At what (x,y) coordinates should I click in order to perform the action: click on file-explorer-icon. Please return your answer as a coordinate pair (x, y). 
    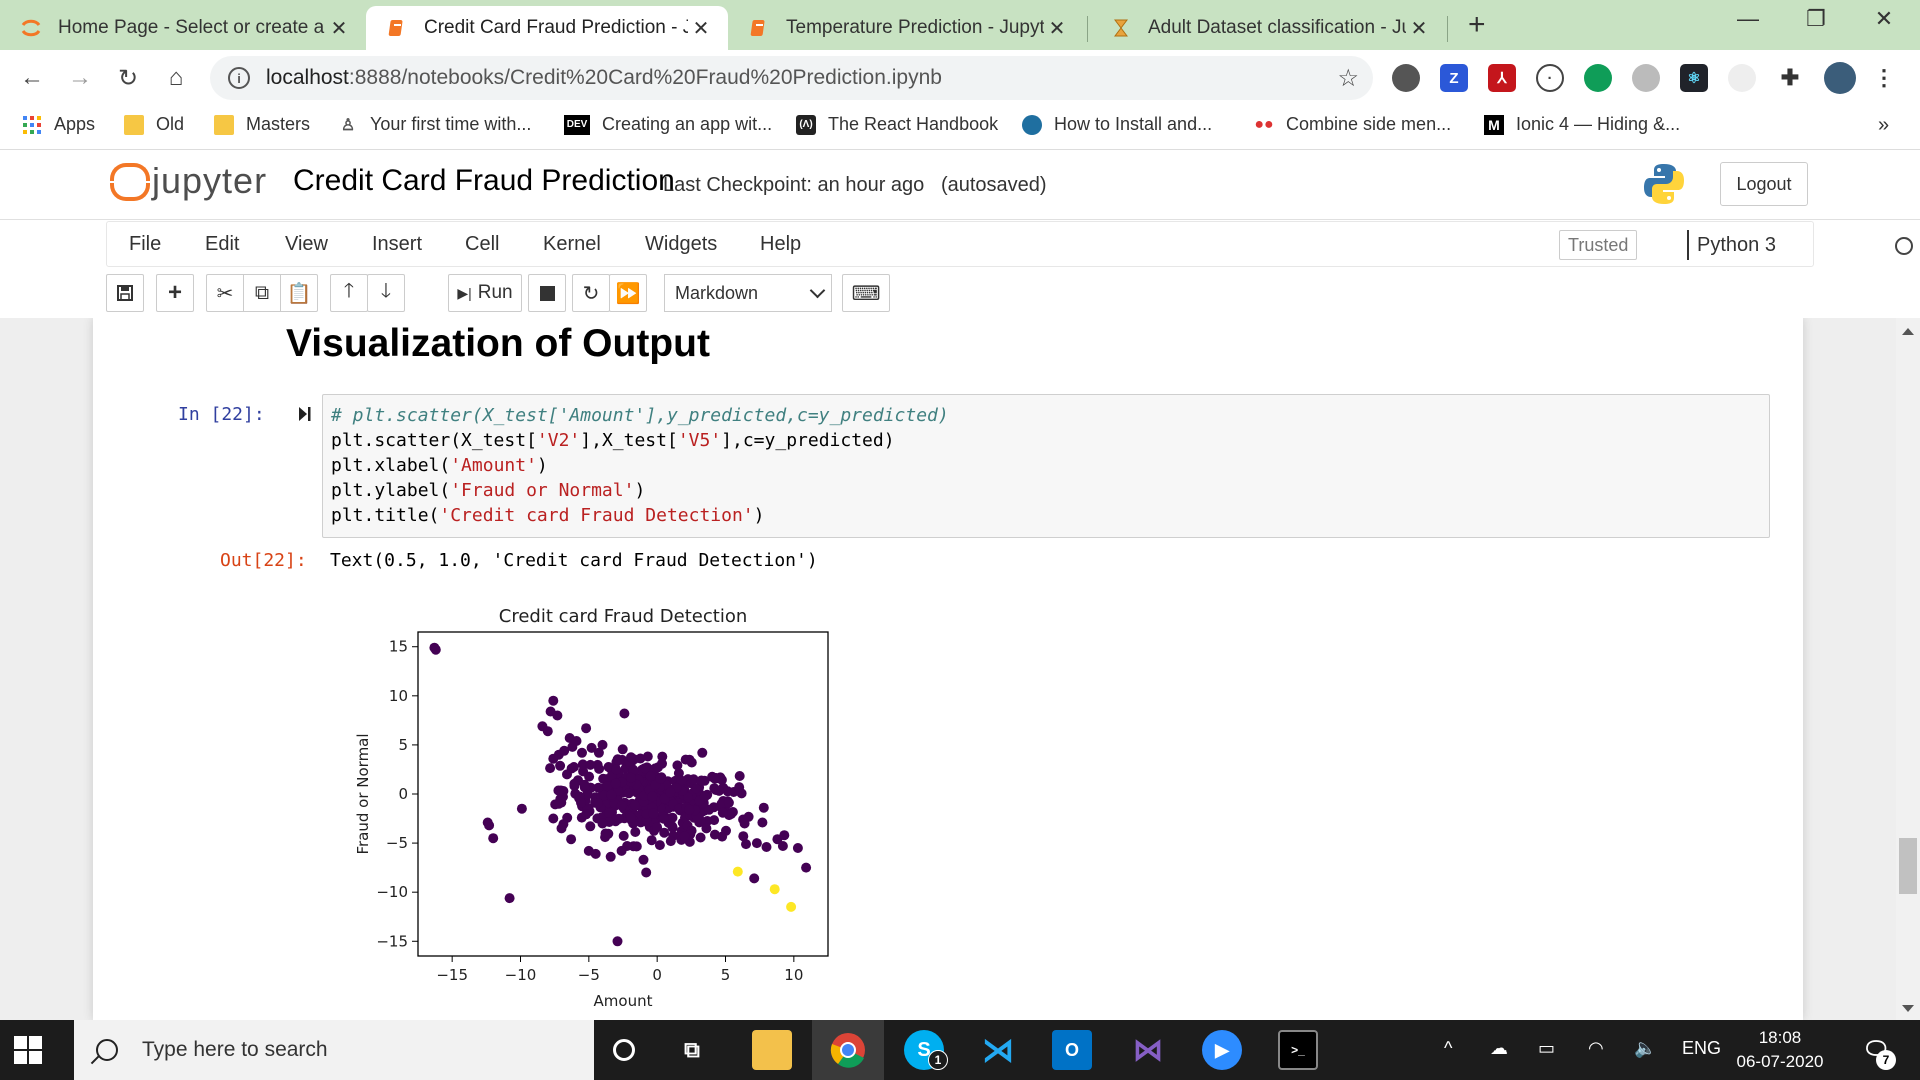
    Looking at the image, I should click on (772, 1050).